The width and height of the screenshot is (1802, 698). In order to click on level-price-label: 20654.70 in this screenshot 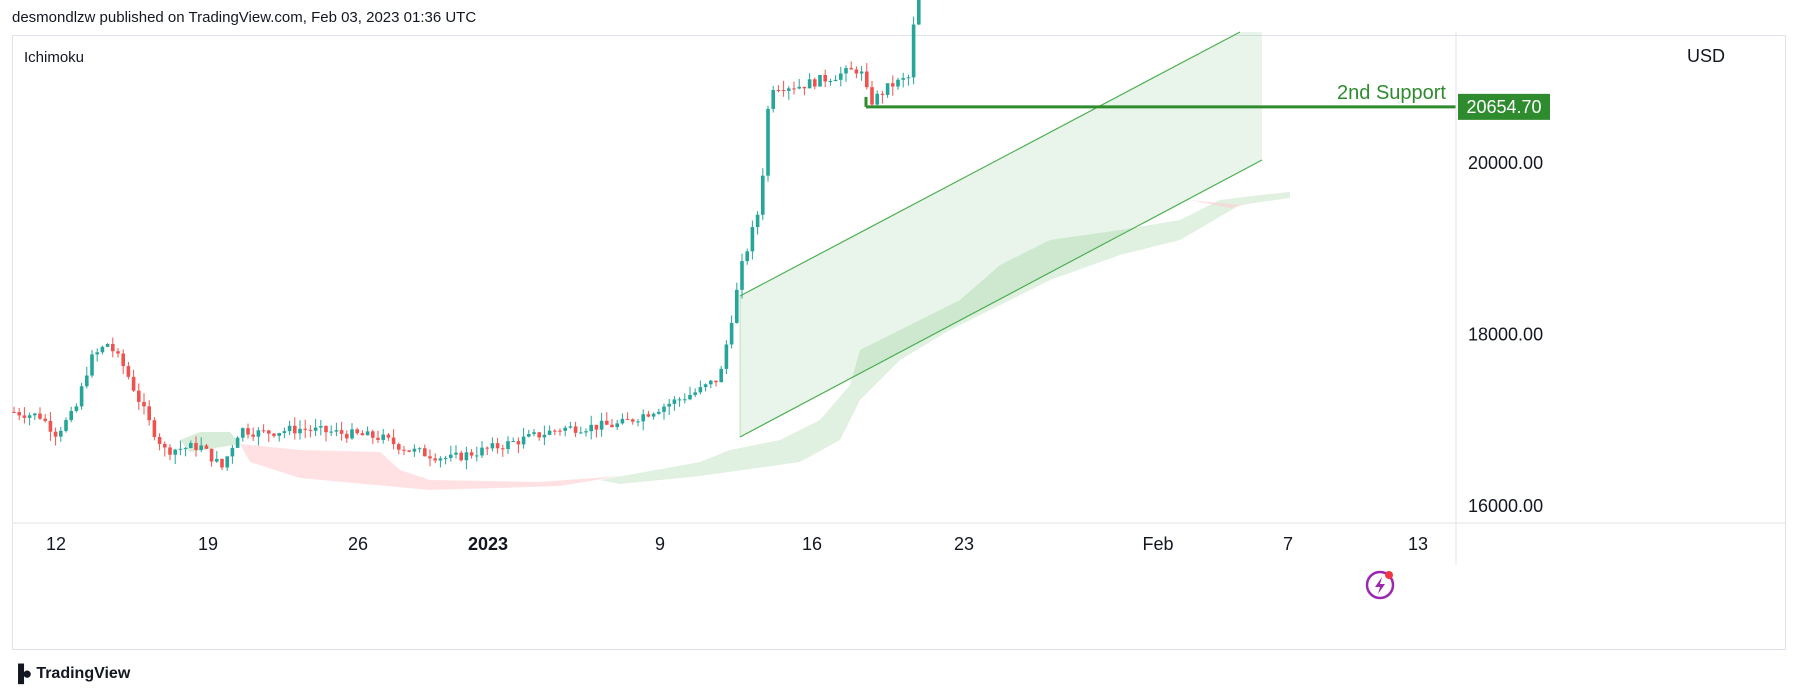, I will do `click(1503, 107)`.